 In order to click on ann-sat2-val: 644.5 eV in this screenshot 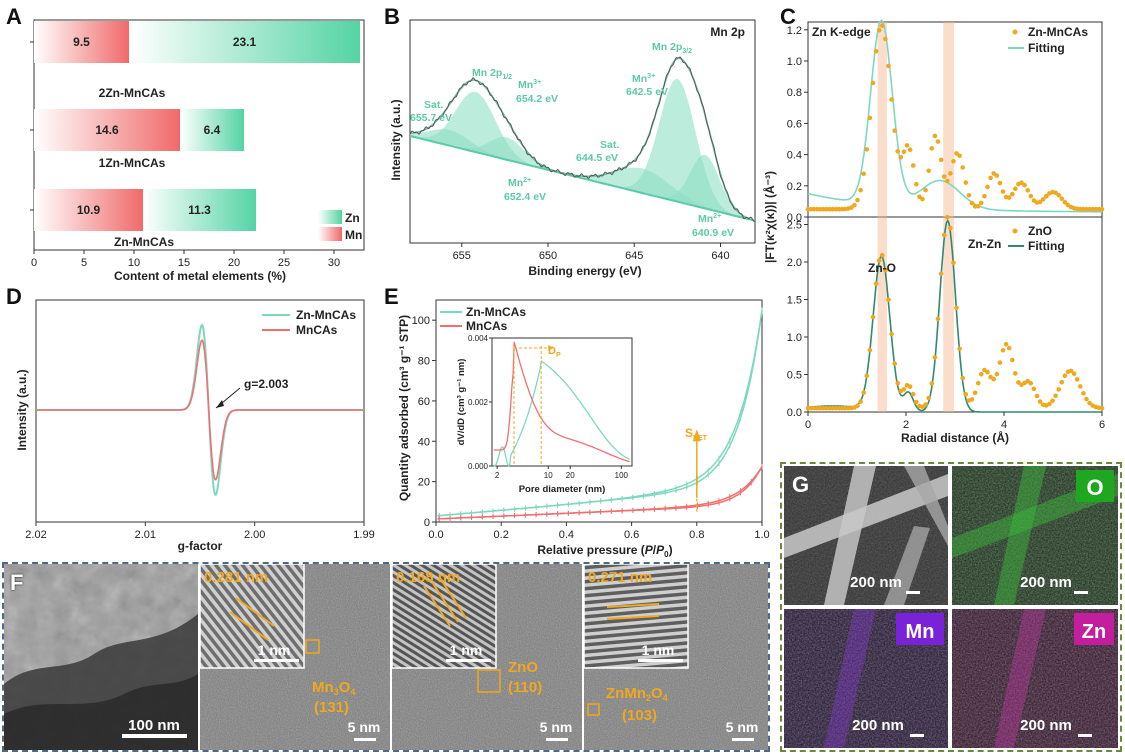, I will do `click(597, 158)`.